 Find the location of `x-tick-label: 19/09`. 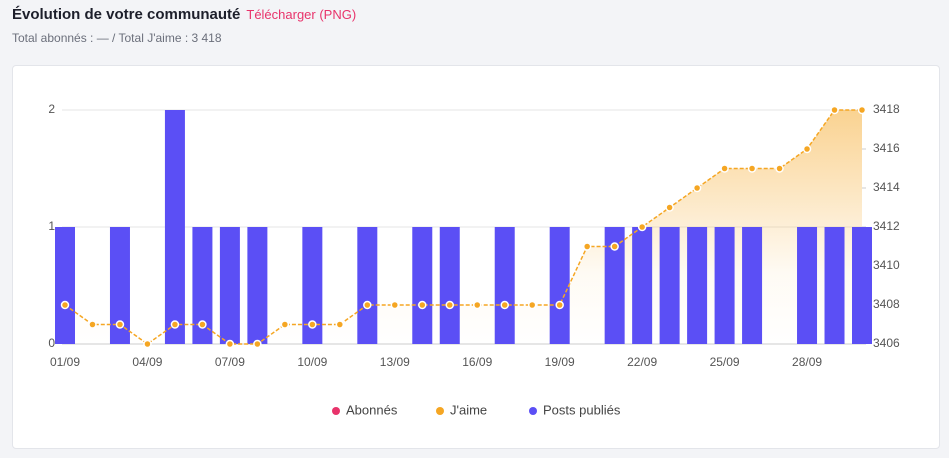

x-tick-label: 19/09 is located at coordinates (560, 362).